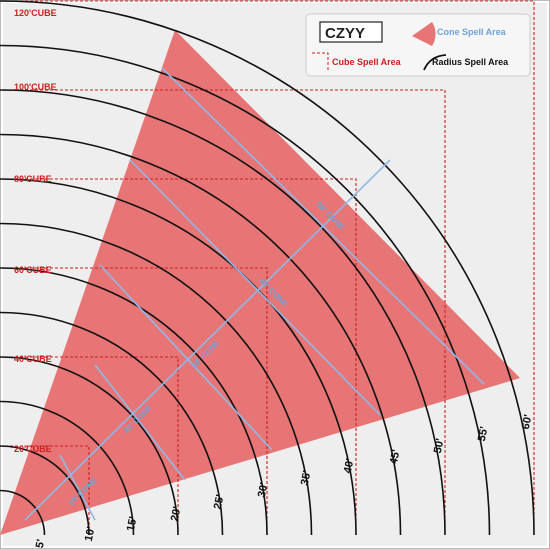 The height and width of the screenshot is (549, 550). I want to click on radius-label-45: 45', so click(395, 456).